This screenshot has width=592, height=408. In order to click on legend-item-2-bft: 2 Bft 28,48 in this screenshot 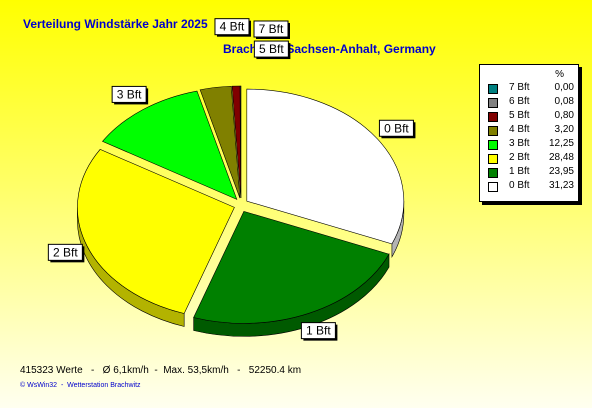, I will do `click(530, 158)`.